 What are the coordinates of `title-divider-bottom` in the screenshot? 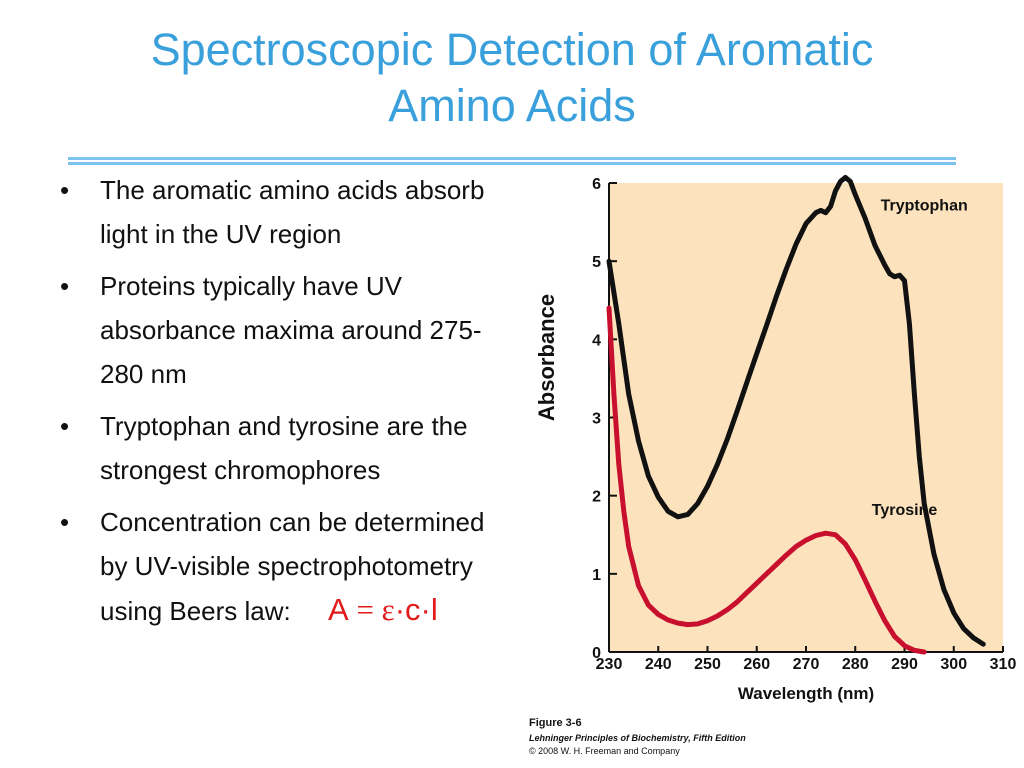 It's located at (512, 163).